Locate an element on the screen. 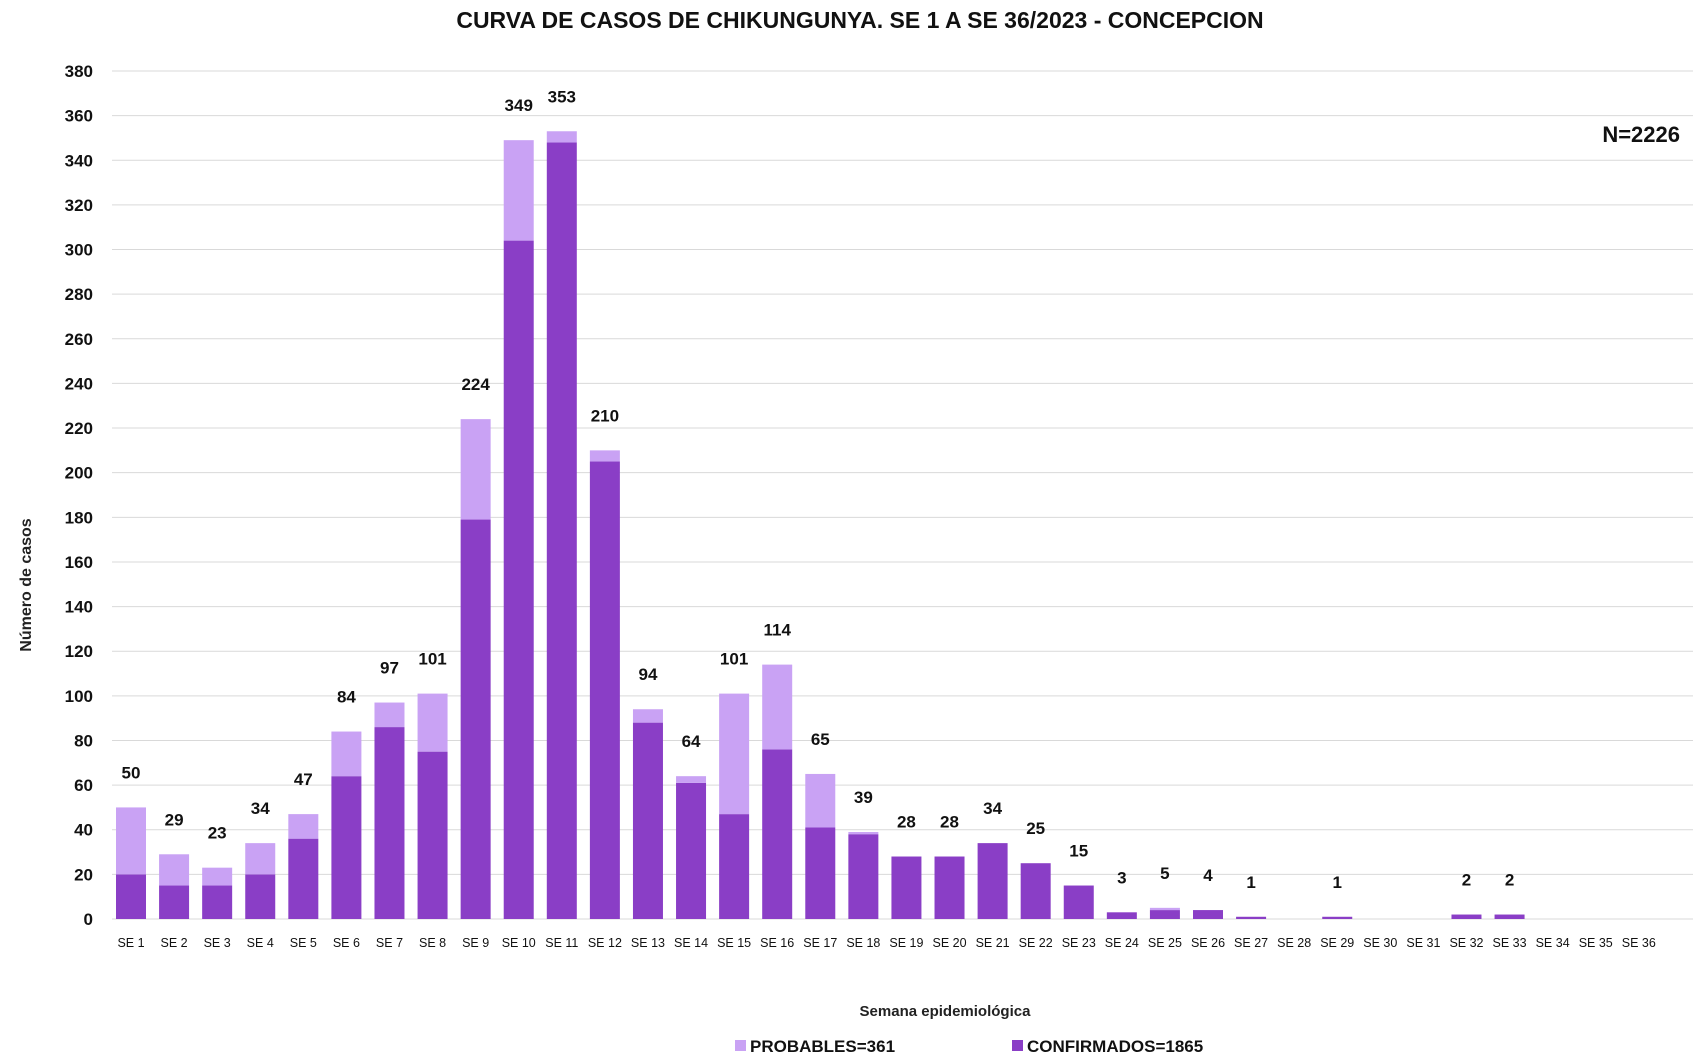 This screenshot has height=1058, width=1693. data-label: 84 is located at coordinates (346, 697).